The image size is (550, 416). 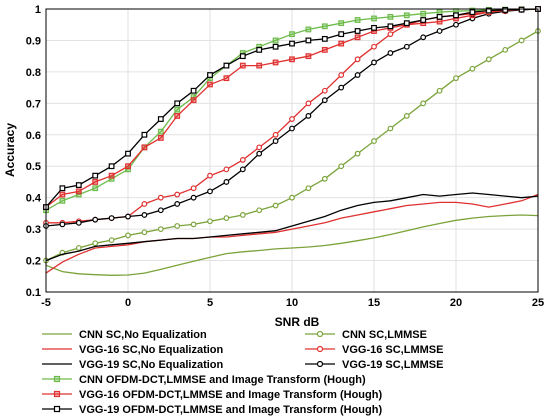 I want to click on legend-entry: CNN SC,No Equalization, so click(x=124, y=335).